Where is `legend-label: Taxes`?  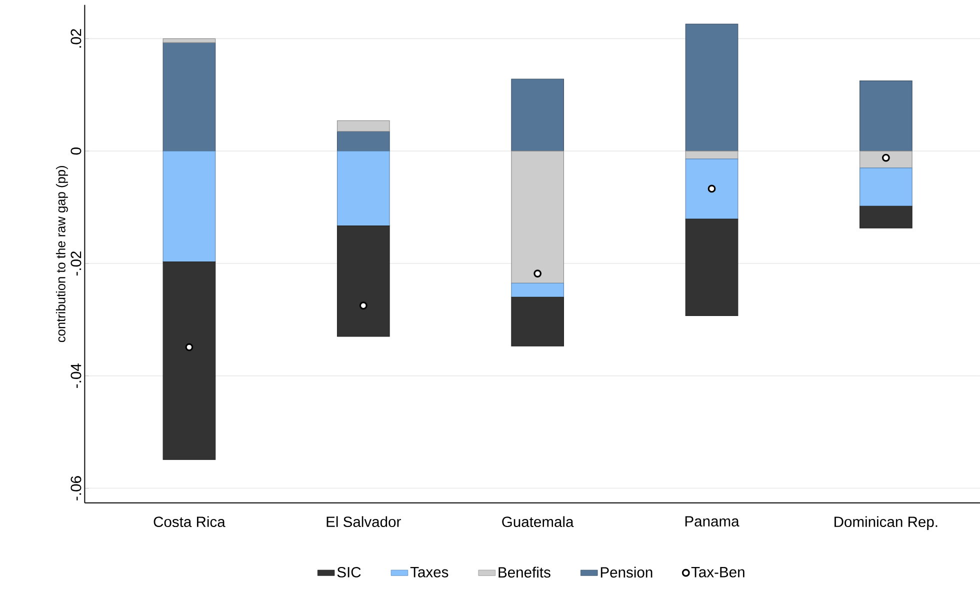 legend-label: Taxes is located at coordinates (429, 572).